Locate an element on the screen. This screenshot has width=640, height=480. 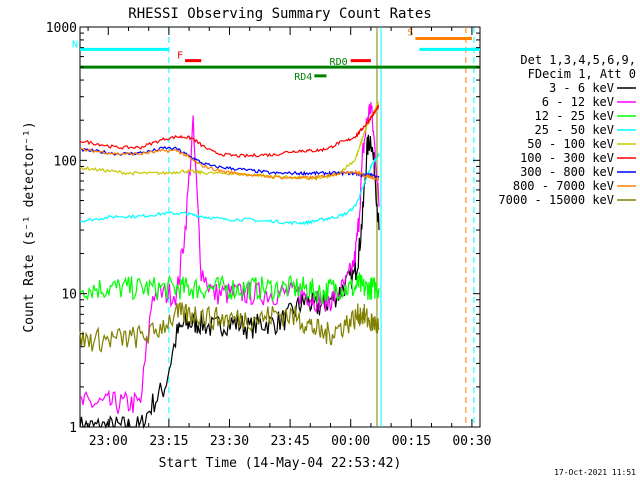
legend-label: 3 - 6 keV is located at coordinates (581, 88).